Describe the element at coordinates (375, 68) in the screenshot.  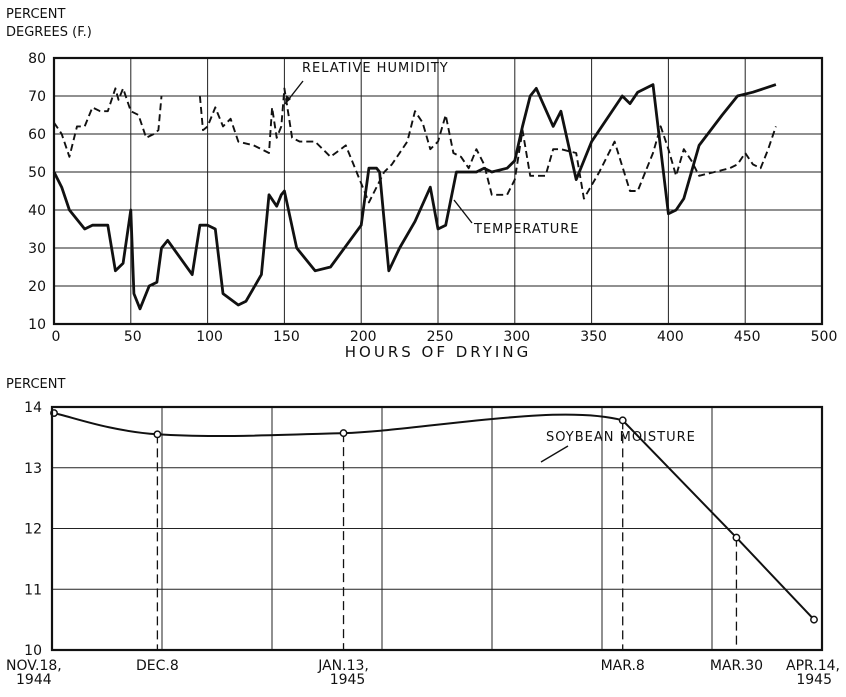
I see `annotation-relative-humidity: RELATIVE HUMIDITY` at that location.